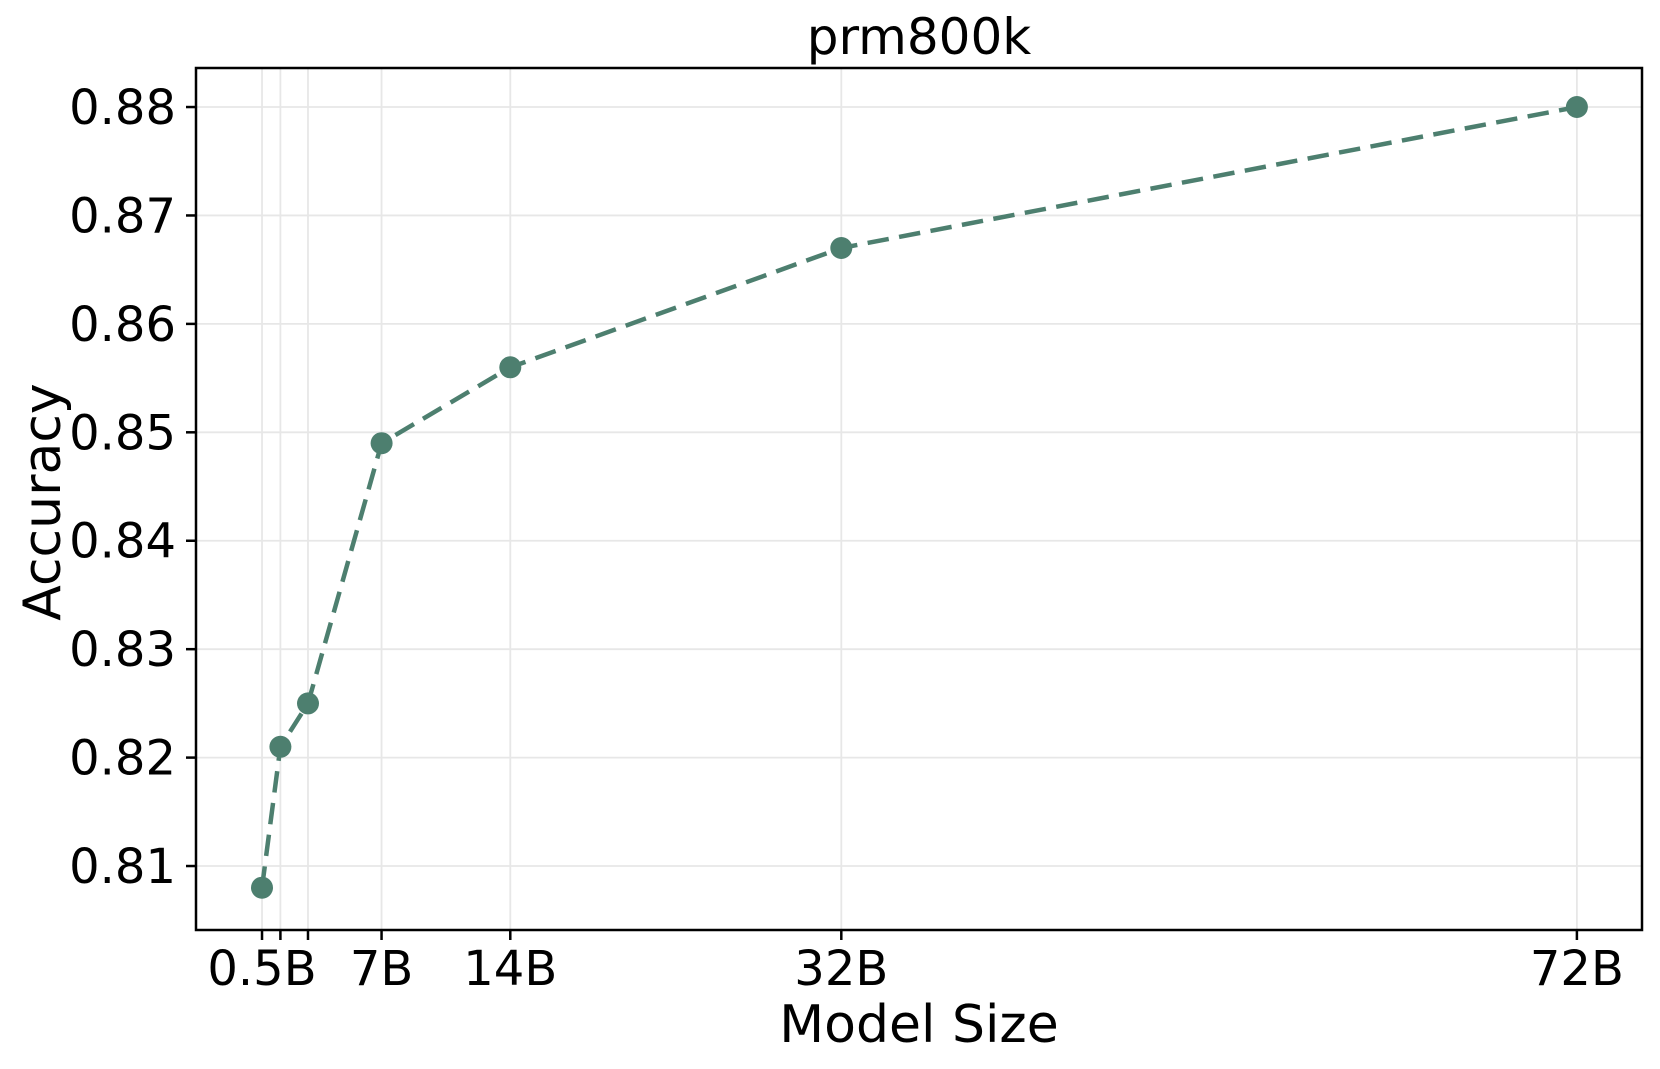  What do you see at coordinates (510, 367) in the screenshot?
I see `data-point-14B` at bounding box center [510, 367].